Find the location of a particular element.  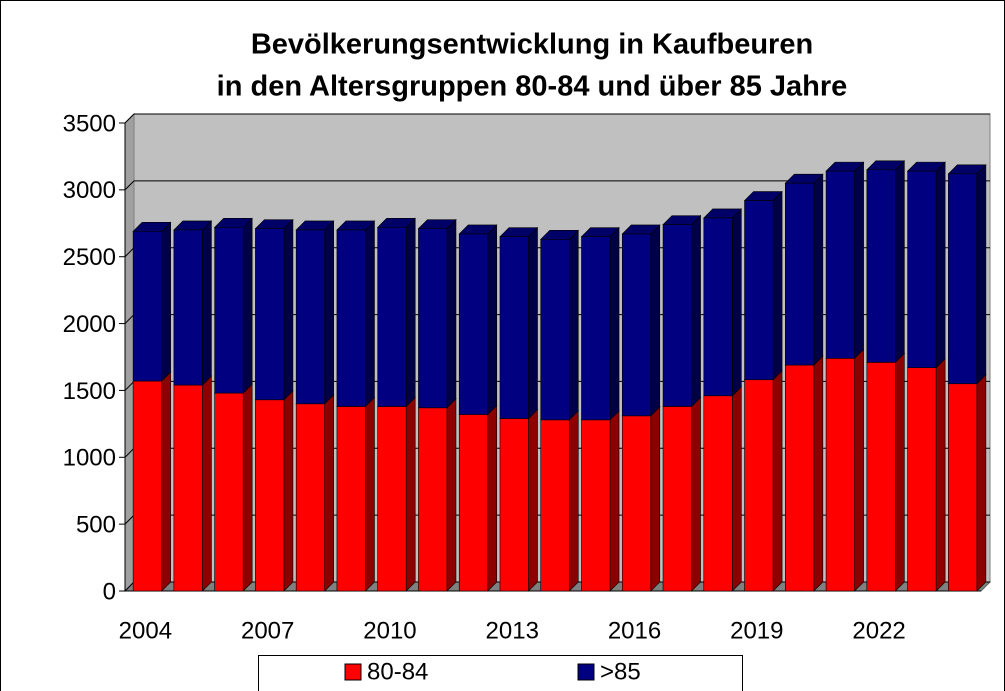

x-tick-label: 2013 is located at coordinates (512, 630).